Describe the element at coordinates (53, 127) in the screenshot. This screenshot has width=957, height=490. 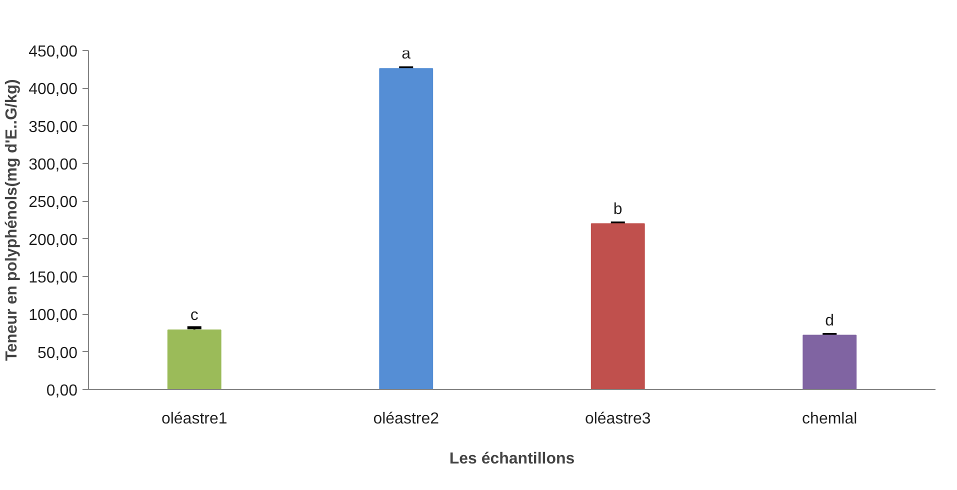
I see `y-tick-label: 350,00` at that location.